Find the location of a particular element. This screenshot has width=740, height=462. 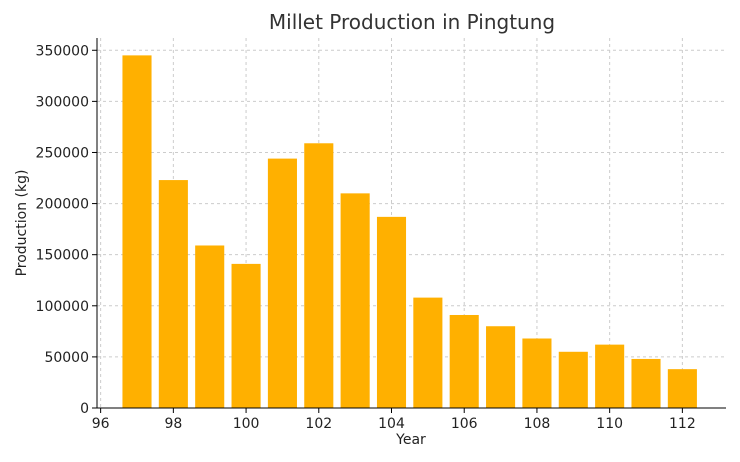

x-tick-label: 112 is located at coordinates (682, 424).